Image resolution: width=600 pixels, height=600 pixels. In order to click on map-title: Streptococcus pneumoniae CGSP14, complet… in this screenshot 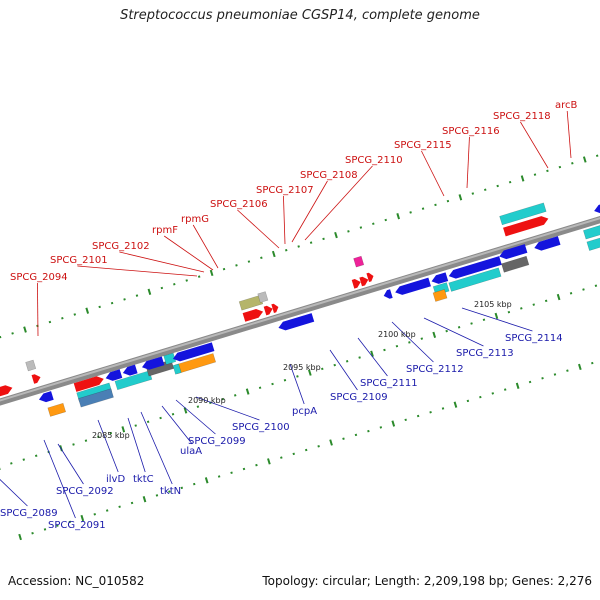, I will do `click(300, 15)`.